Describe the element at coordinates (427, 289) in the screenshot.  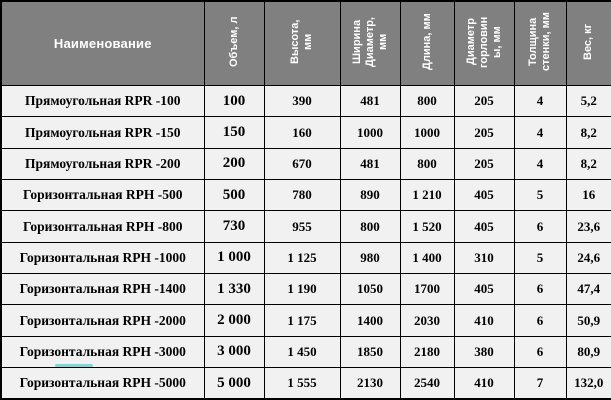
I see `cell-length: 1700` at that location.